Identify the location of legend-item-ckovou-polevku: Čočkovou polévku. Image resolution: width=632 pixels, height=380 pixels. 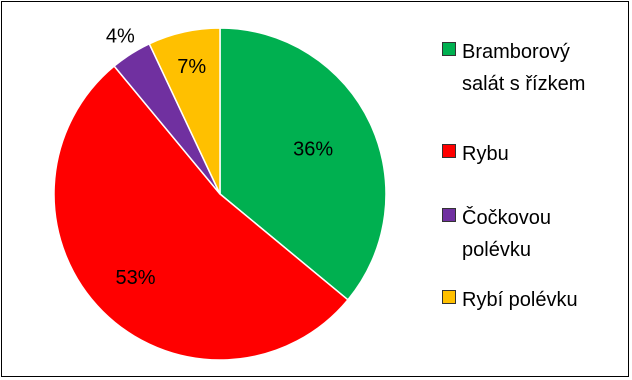
(496, 234).